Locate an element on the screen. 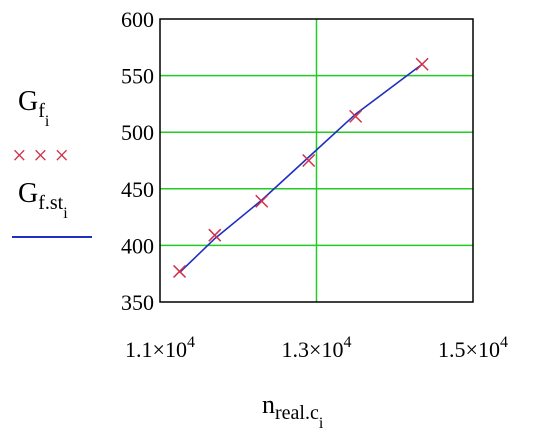 The height and width of the screenshot is (432, 535). x-axis-label: nreal.ci is located at coordinates (293, 411).